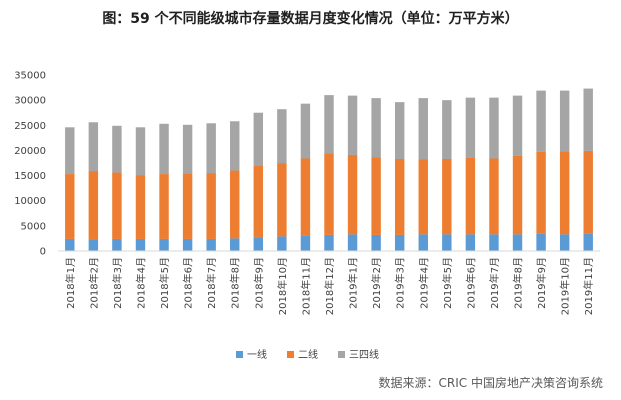  I want to click on legend-label: 三四线, so click(364, 354).